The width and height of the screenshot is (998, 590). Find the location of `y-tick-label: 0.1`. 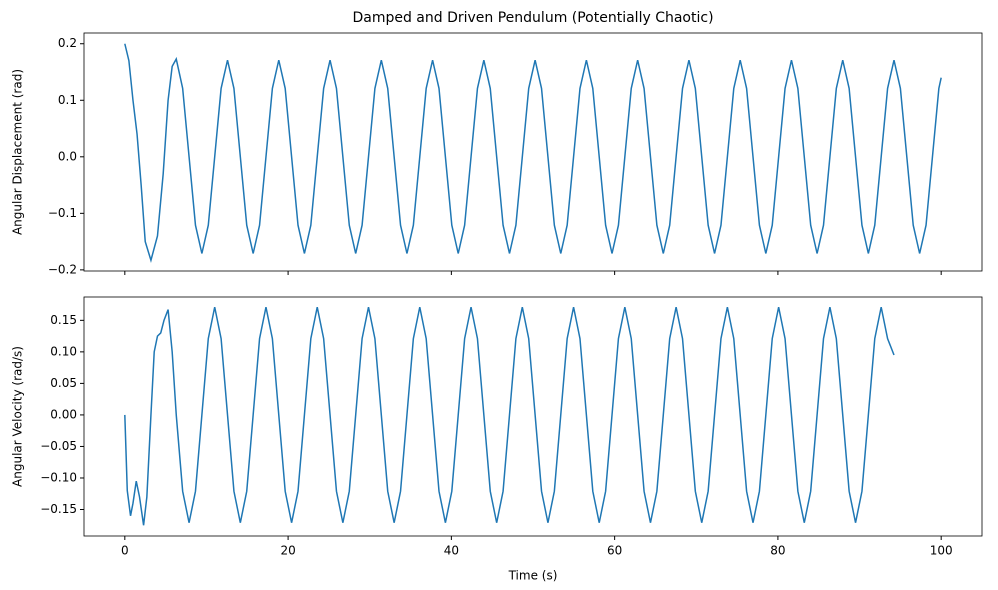

y-tick-label: 0.1 is located at coordinates (67, 100).